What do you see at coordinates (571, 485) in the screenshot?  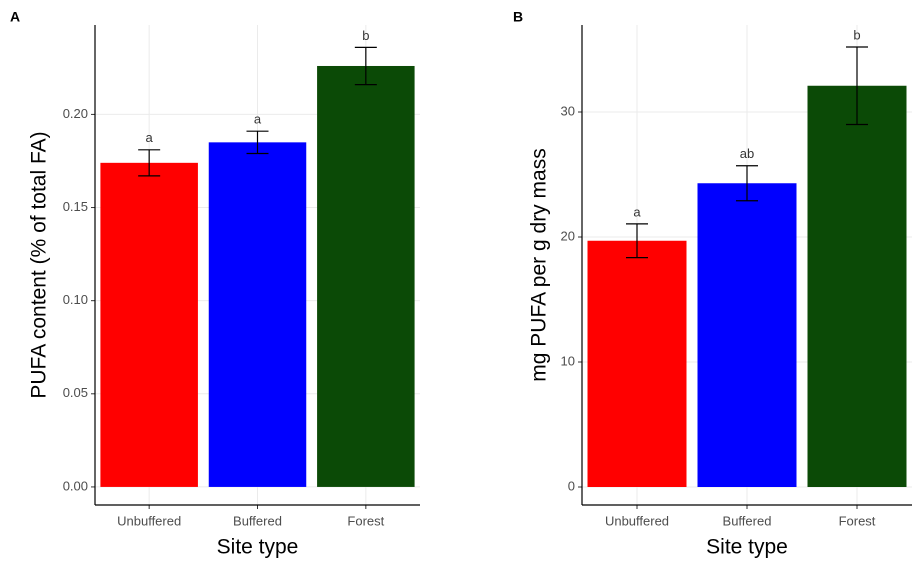 I see `y-tick-label: 0` at bounding box center [571, 485].